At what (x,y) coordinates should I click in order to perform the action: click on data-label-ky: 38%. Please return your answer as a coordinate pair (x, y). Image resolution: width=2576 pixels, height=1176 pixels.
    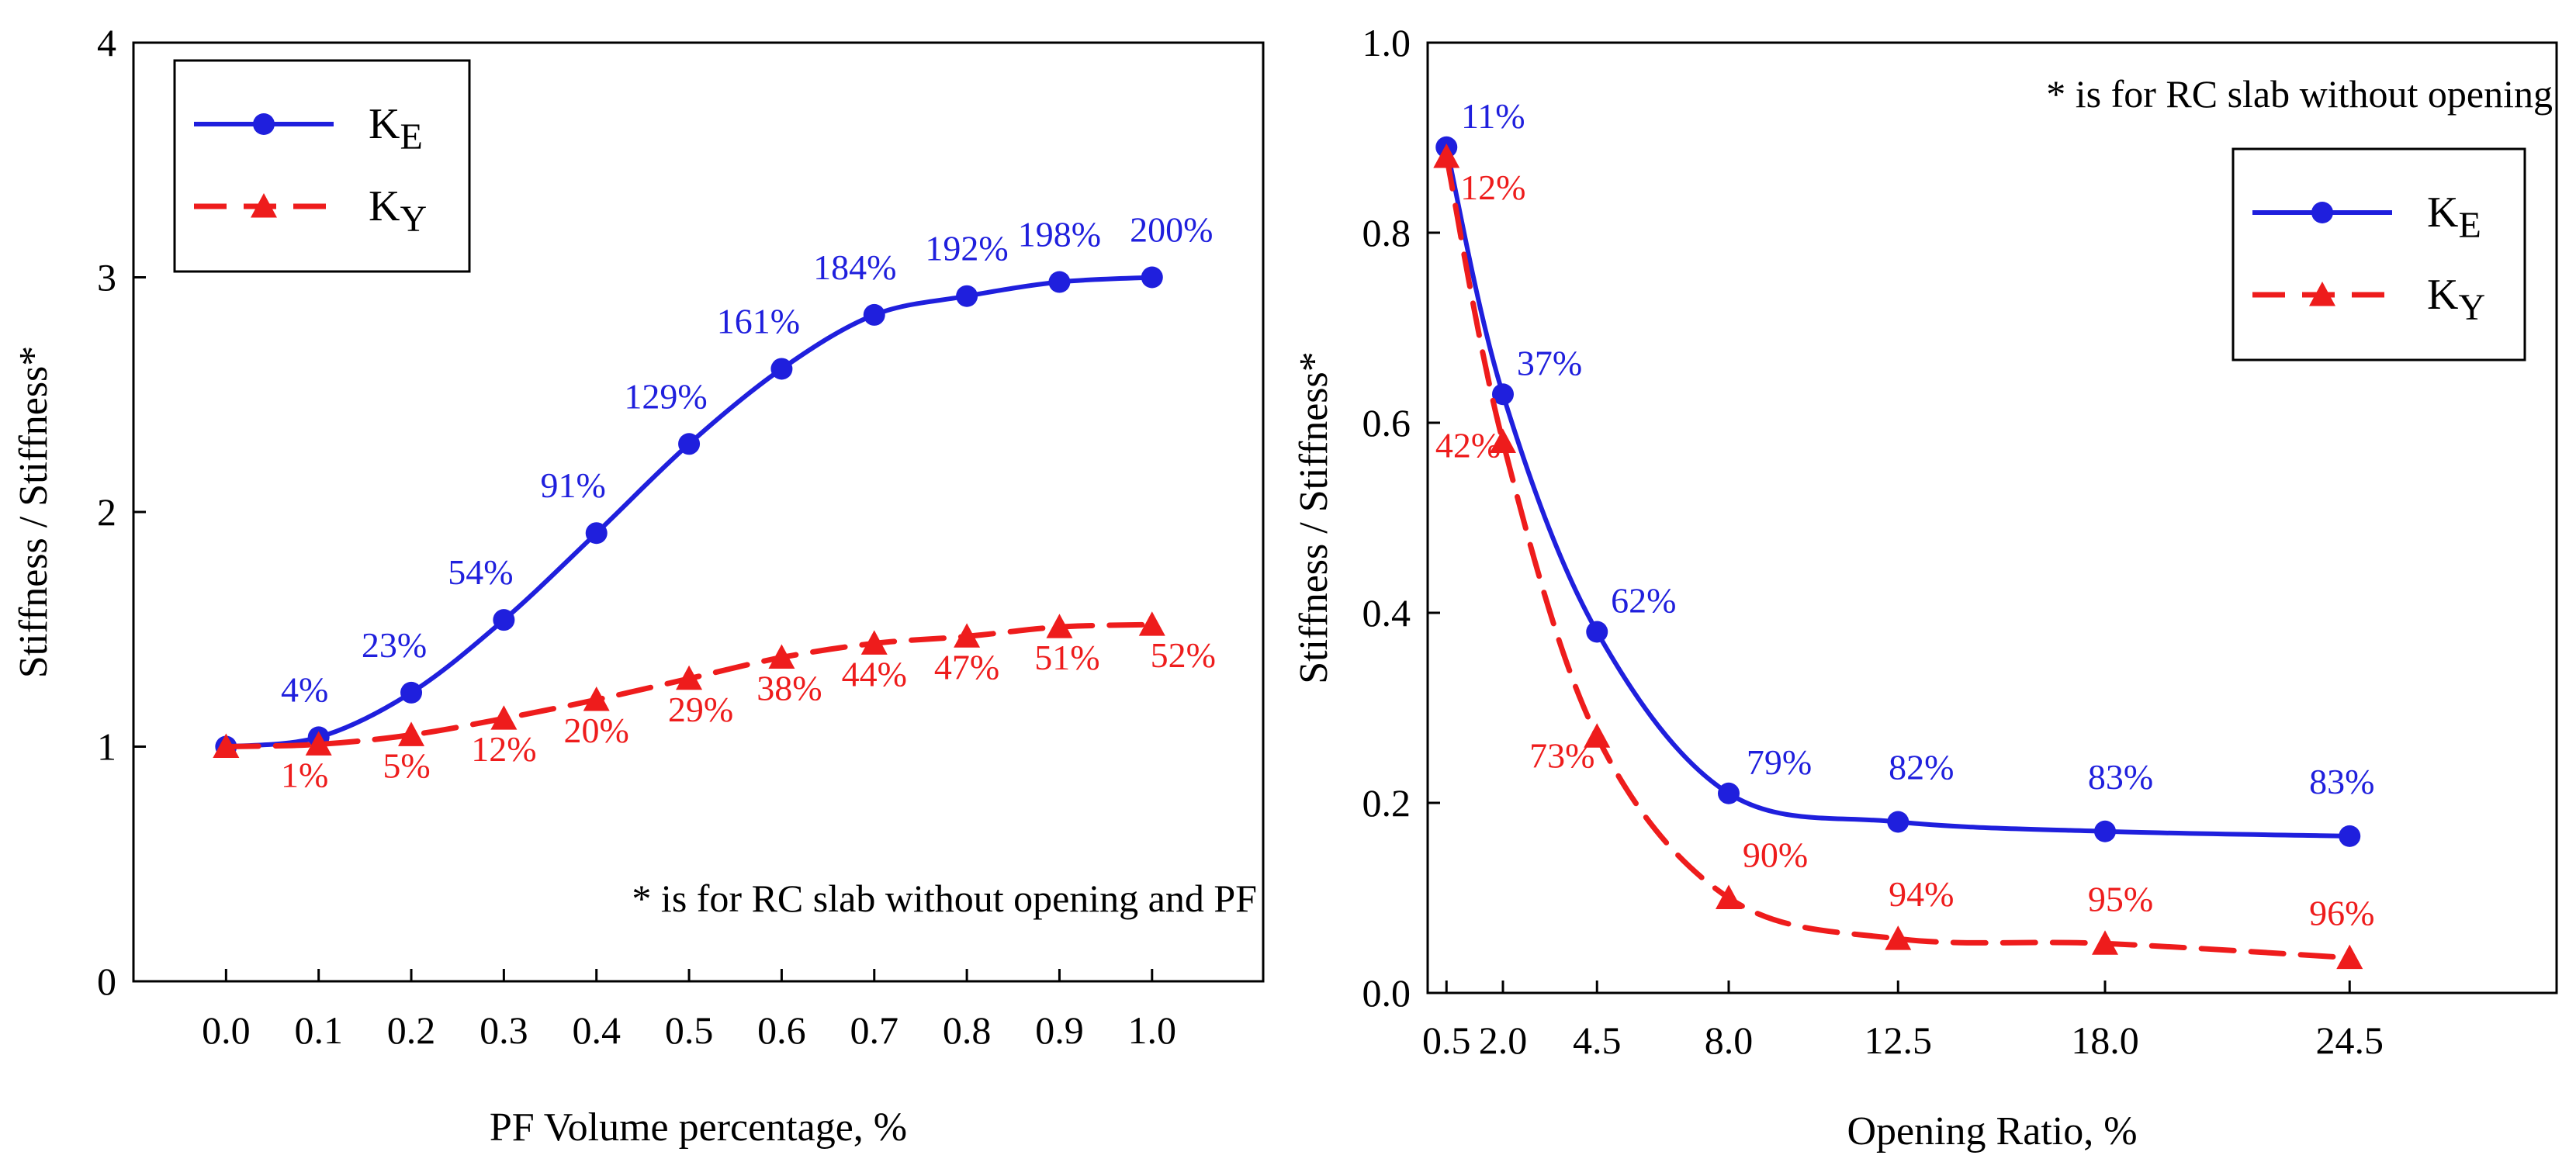
    Looking at the image, I should click on (789, 688).